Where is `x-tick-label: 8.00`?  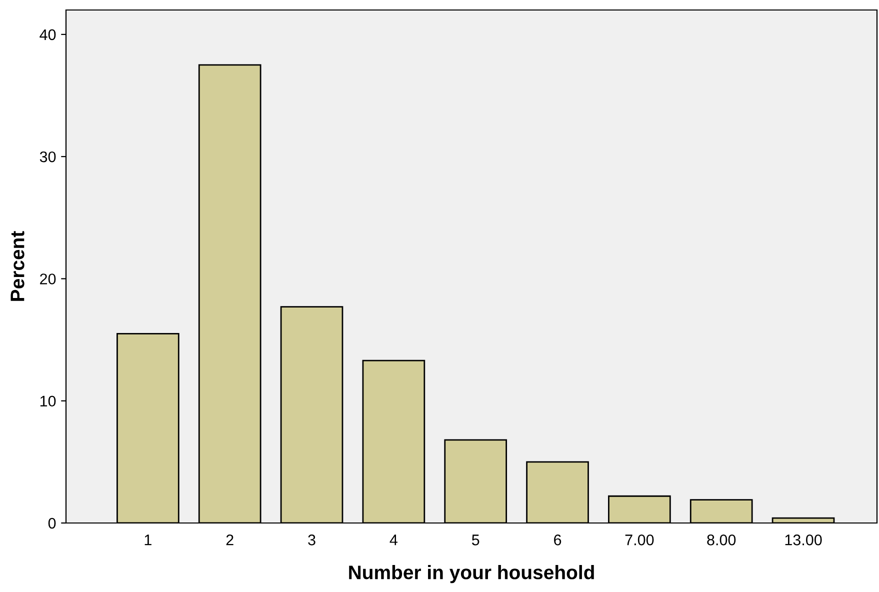
x-tick-label: 8.00 is located at coordinates (721, 540).